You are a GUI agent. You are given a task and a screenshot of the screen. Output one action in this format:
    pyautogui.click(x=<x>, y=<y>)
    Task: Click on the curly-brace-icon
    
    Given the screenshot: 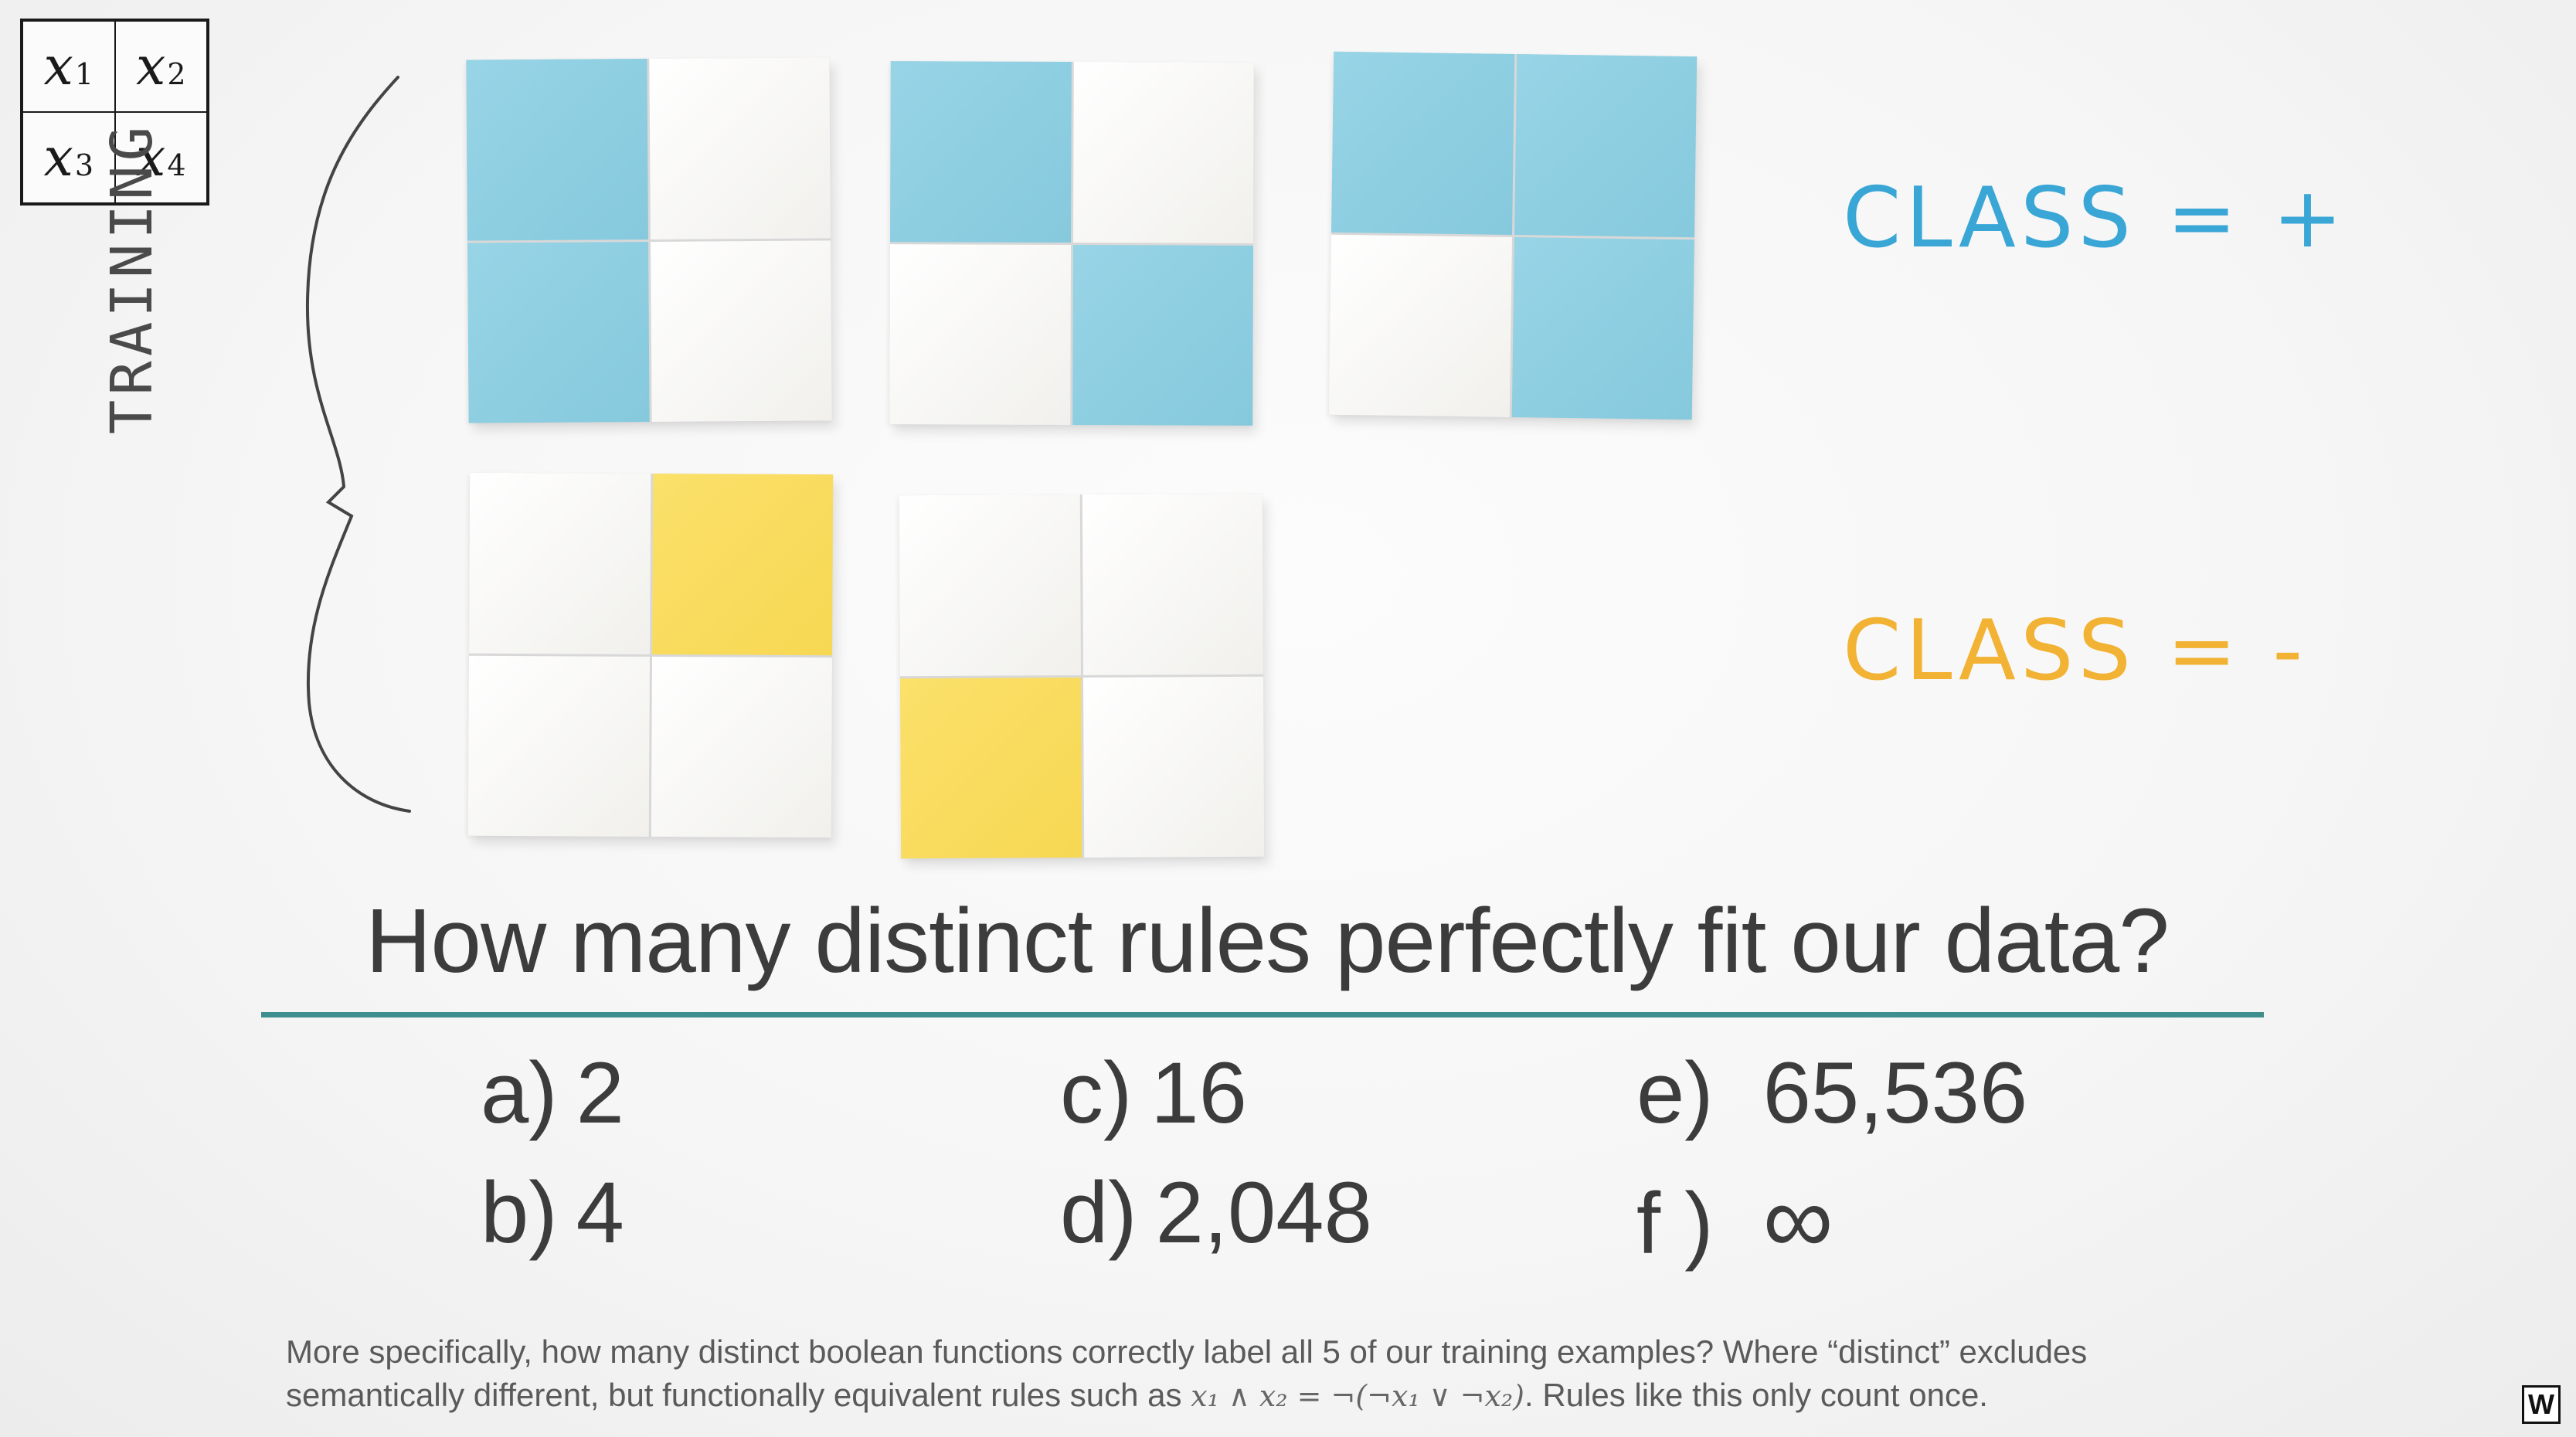 What is the action you would take?
    pyautogui.click(x=358, y=445)
    